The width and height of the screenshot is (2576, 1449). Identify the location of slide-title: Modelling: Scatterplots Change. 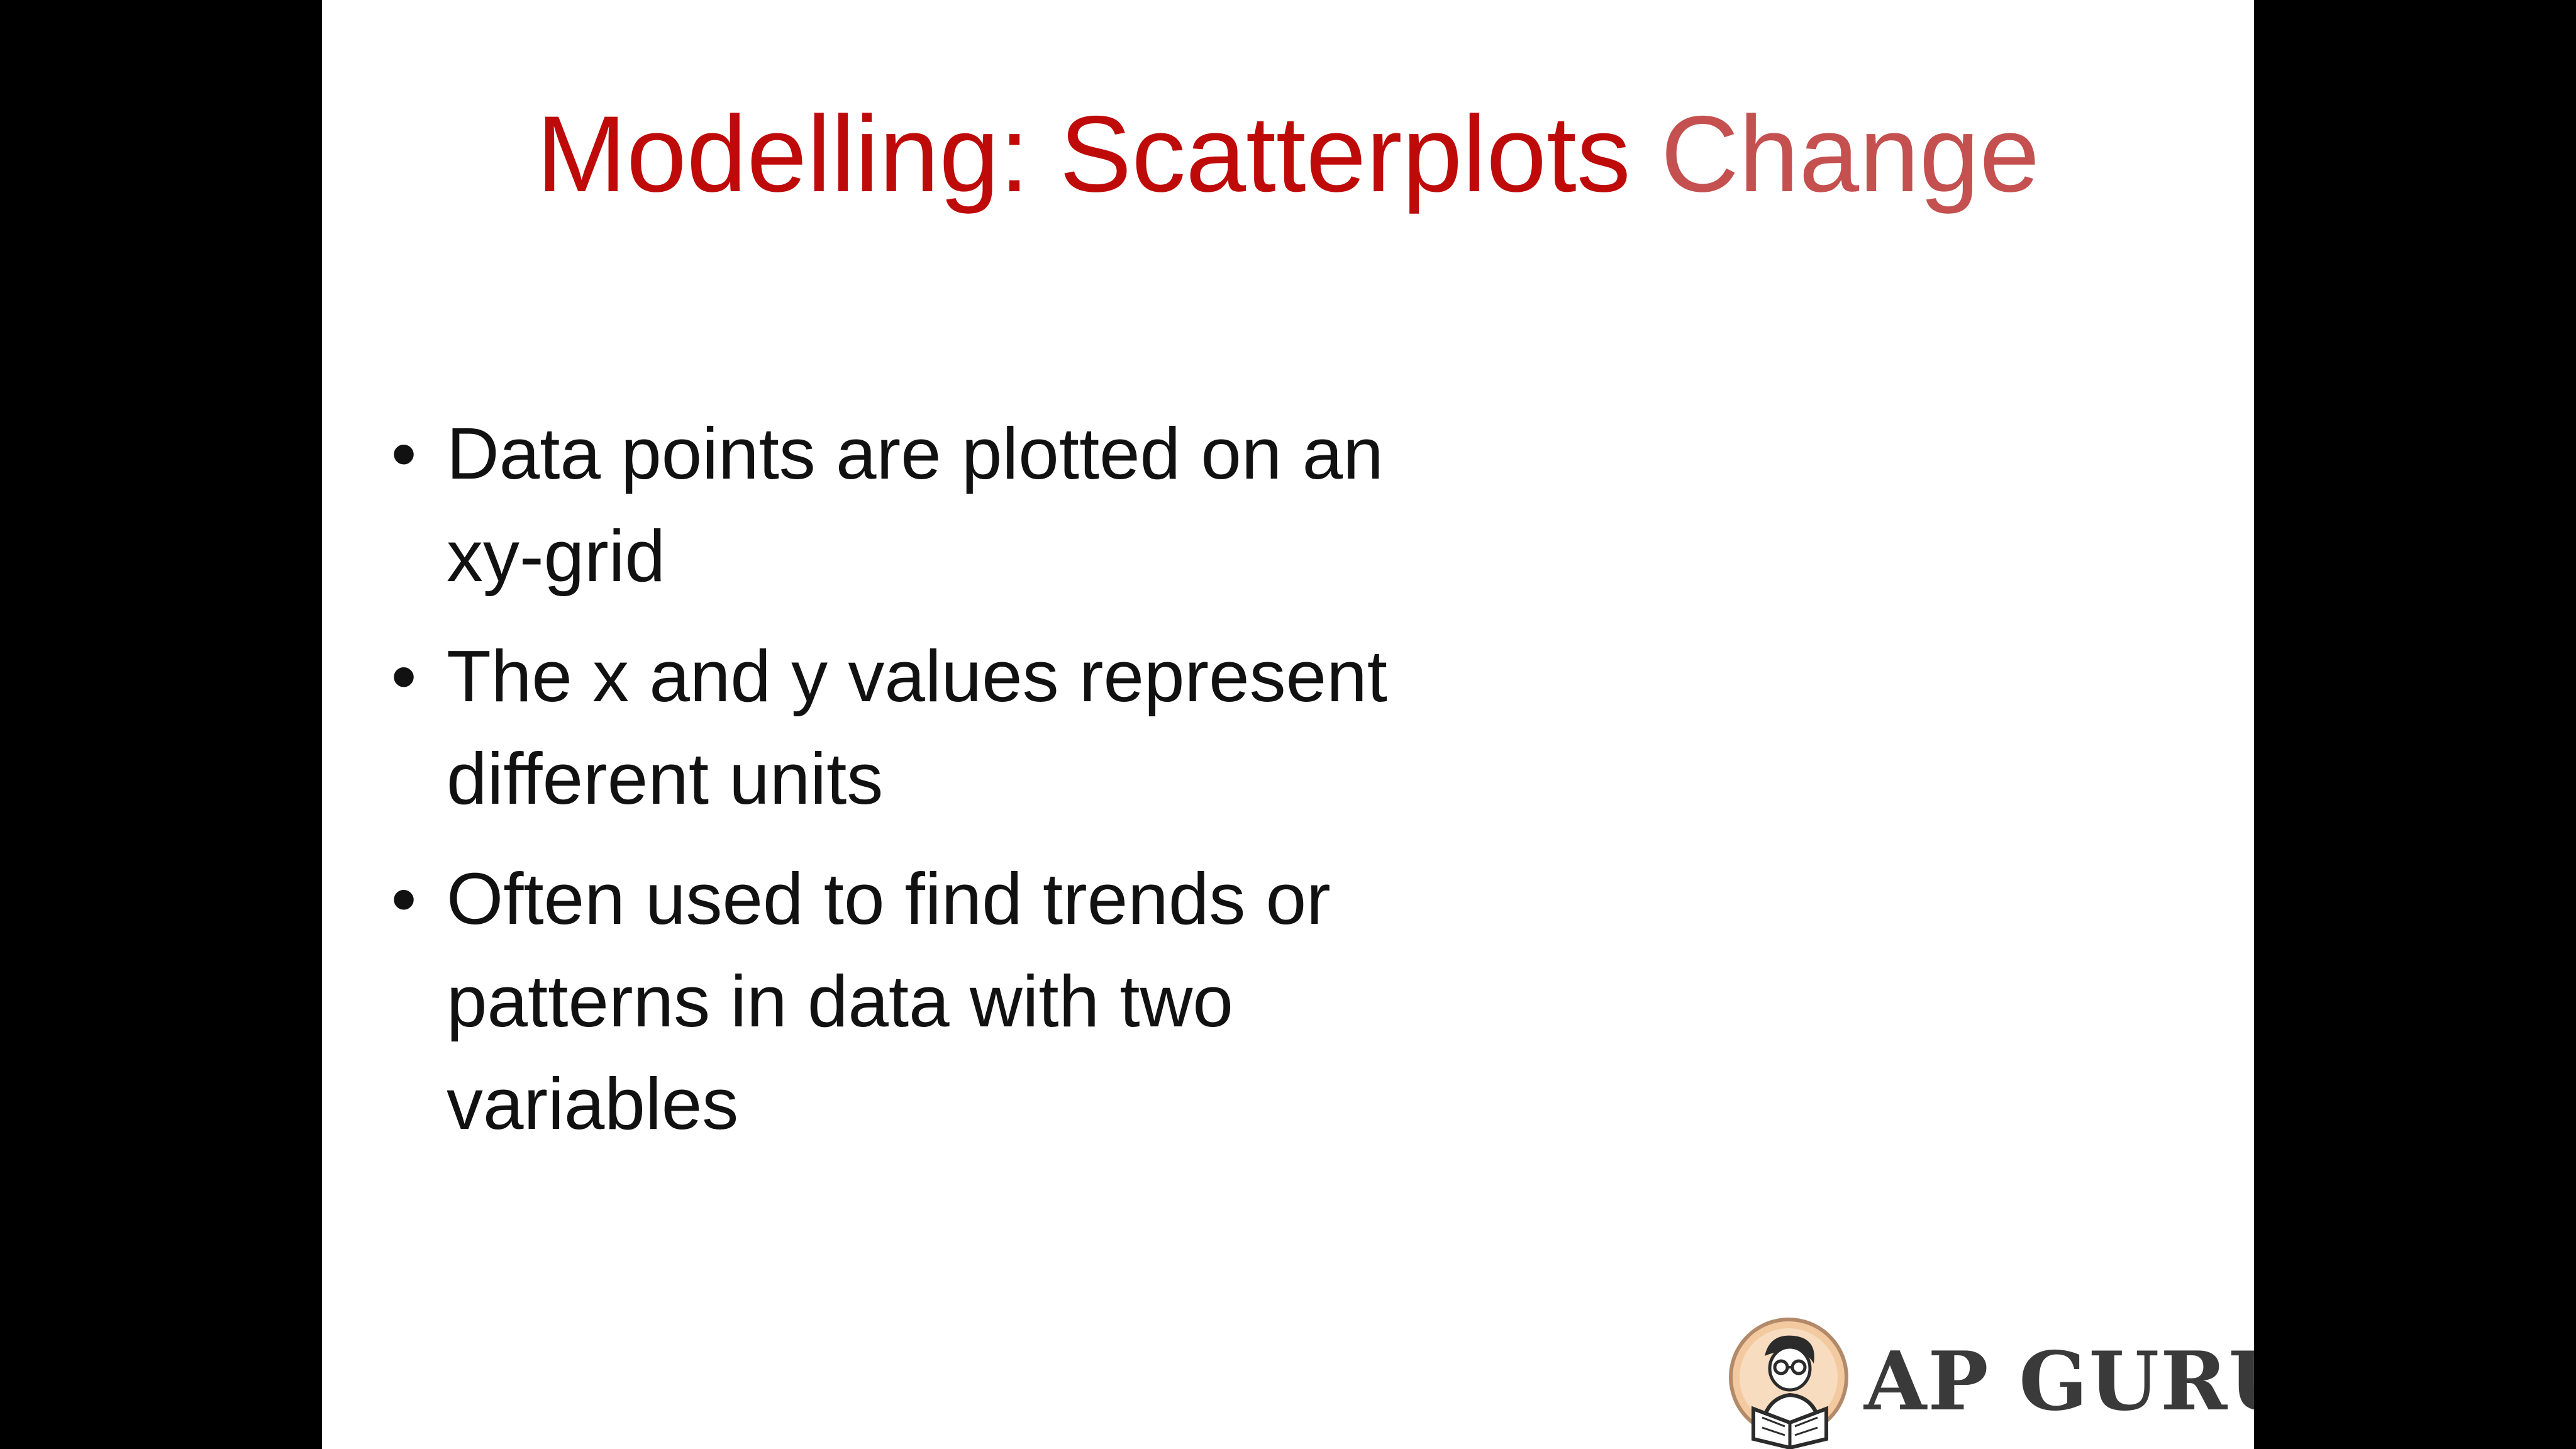
(1288, 154).